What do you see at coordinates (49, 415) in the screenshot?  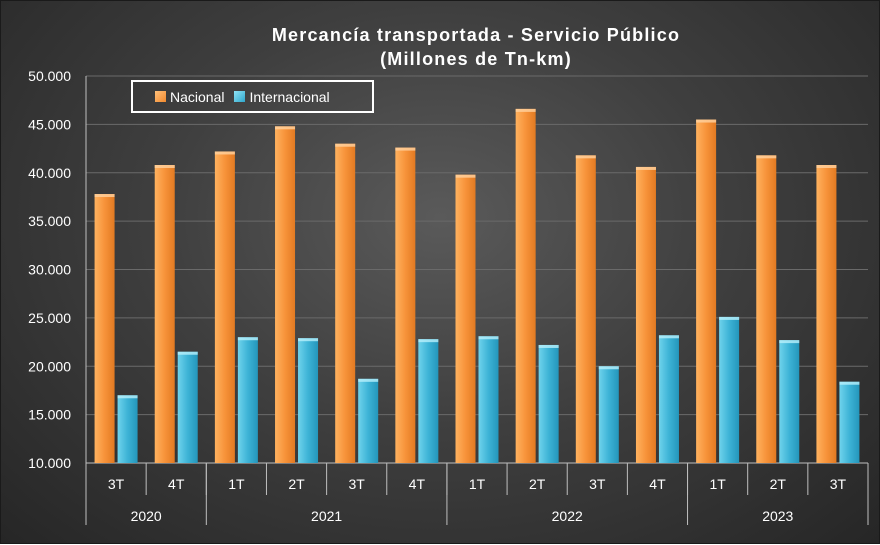 I see `y-tick-label: 15.000` at bounding box center [49, 415].